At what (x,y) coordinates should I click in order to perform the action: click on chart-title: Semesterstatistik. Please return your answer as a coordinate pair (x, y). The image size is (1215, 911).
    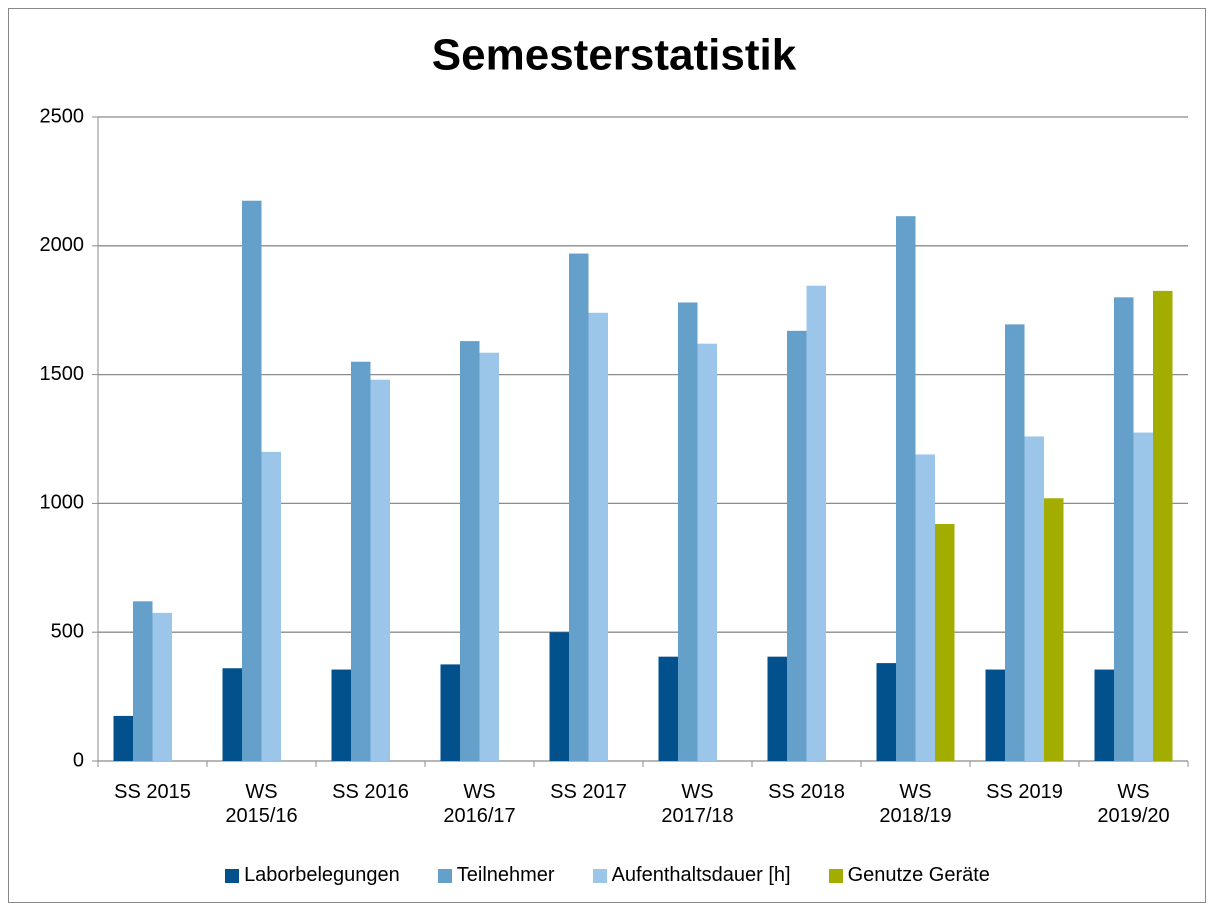
    Looking at the image, I should click on (614, 55).